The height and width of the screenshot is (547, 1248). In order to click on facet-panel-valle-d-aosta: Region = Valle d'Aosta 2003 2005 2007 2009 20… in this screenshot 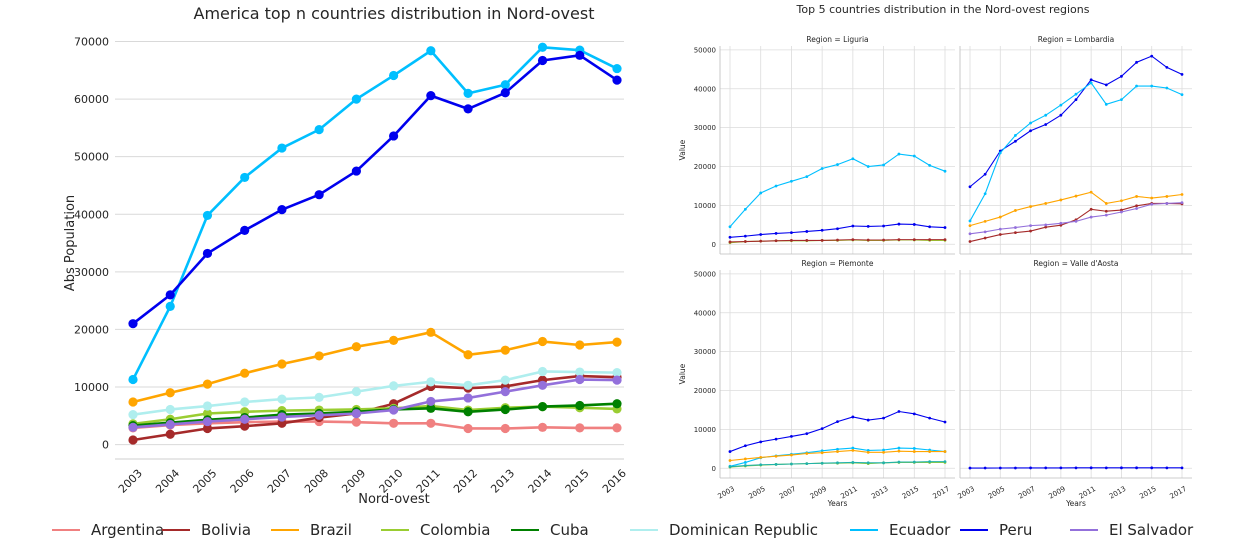, I will do `click(1074, 383)`.